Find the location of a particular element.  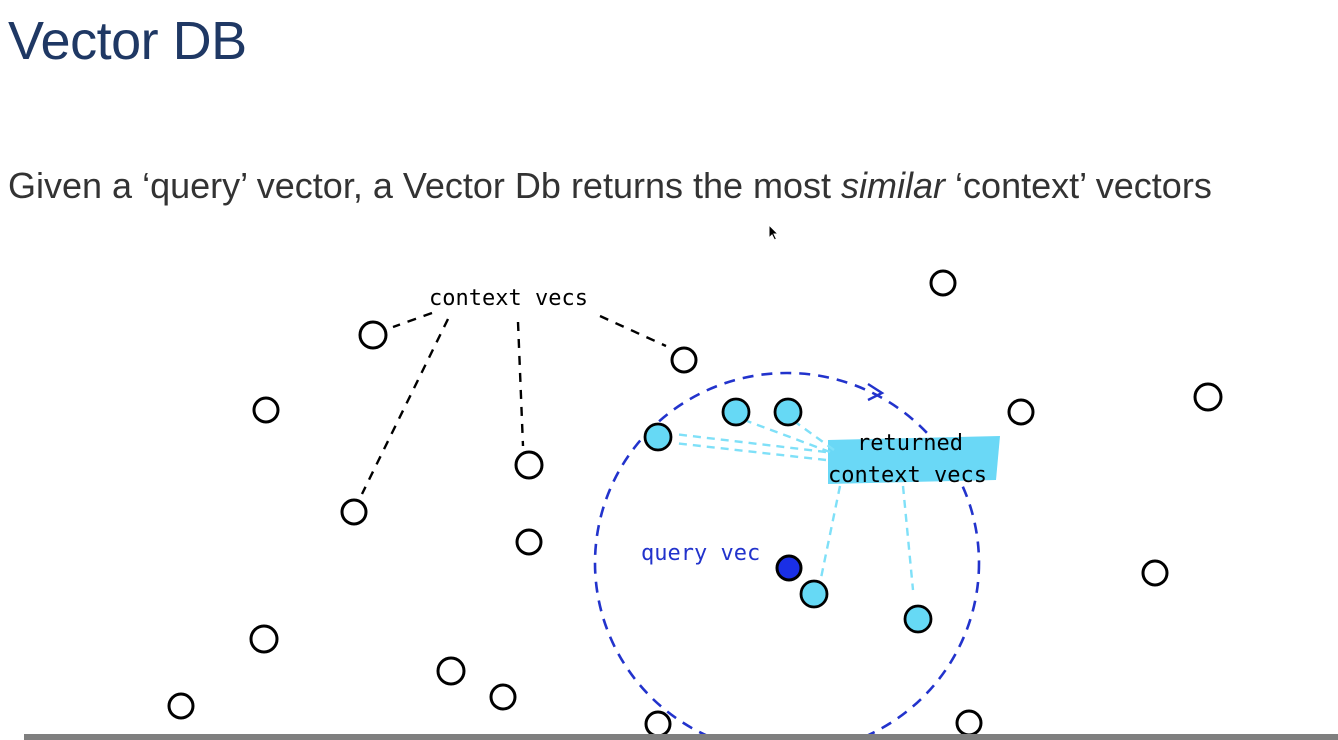

slide-bottom-bar is located at coordinates (681, 737).